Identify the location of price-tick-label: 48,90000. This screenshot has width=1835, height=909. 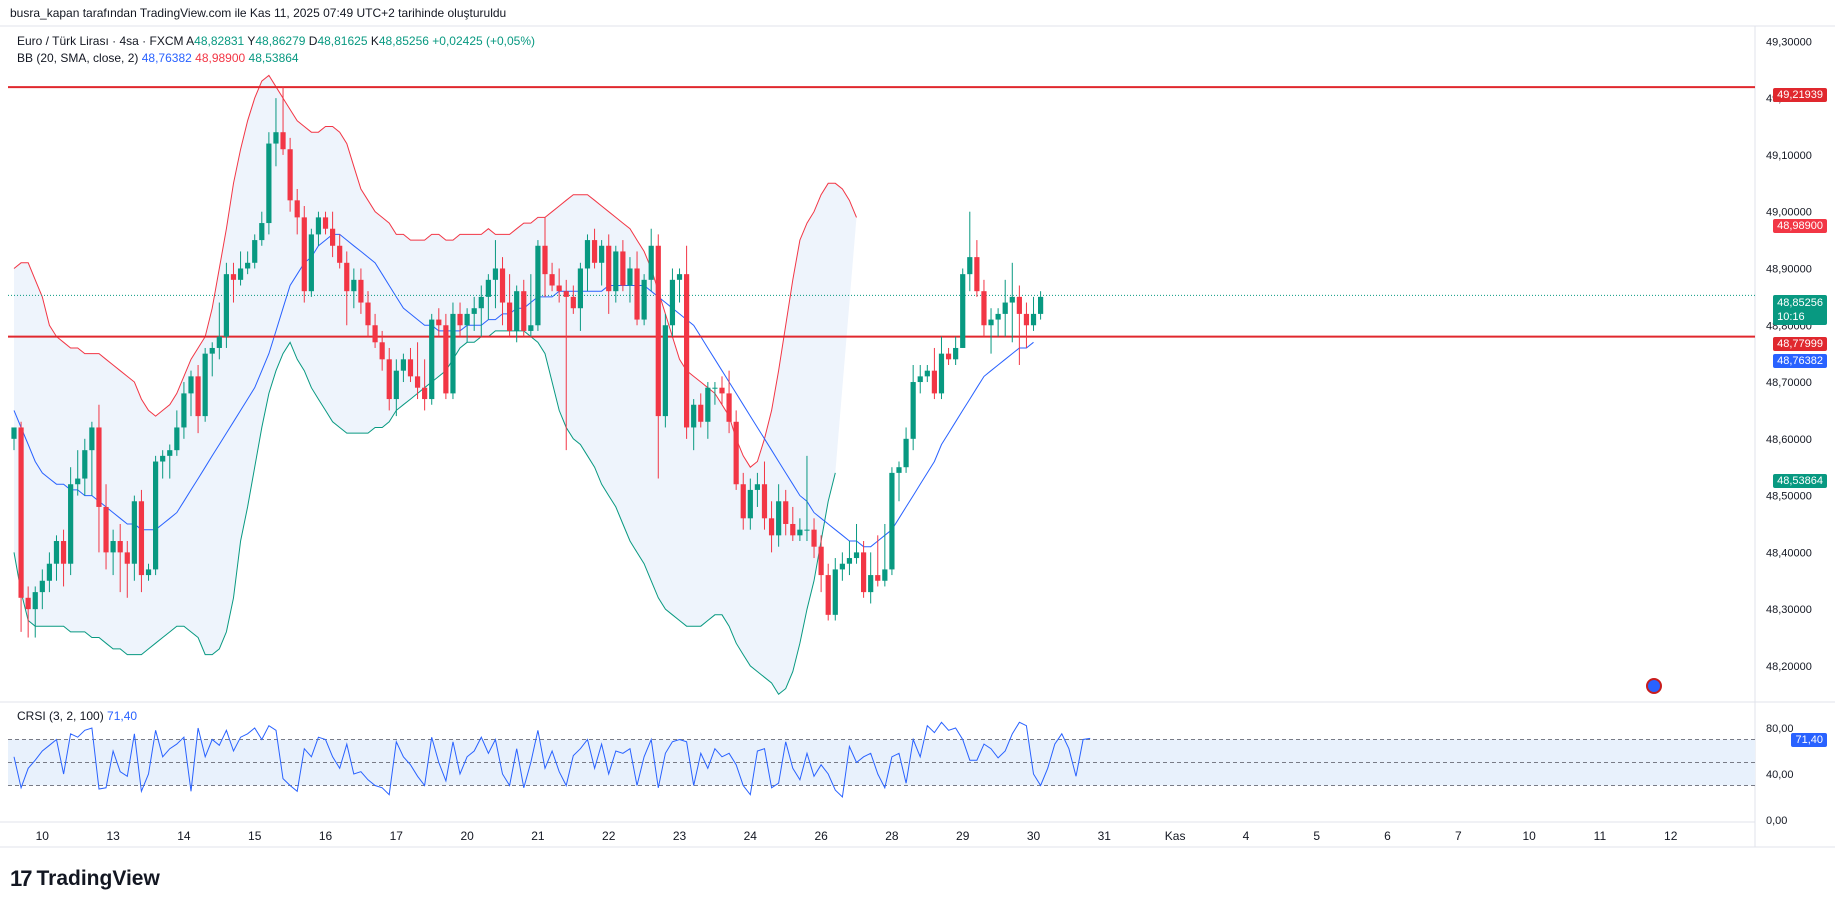
(1789, 269).